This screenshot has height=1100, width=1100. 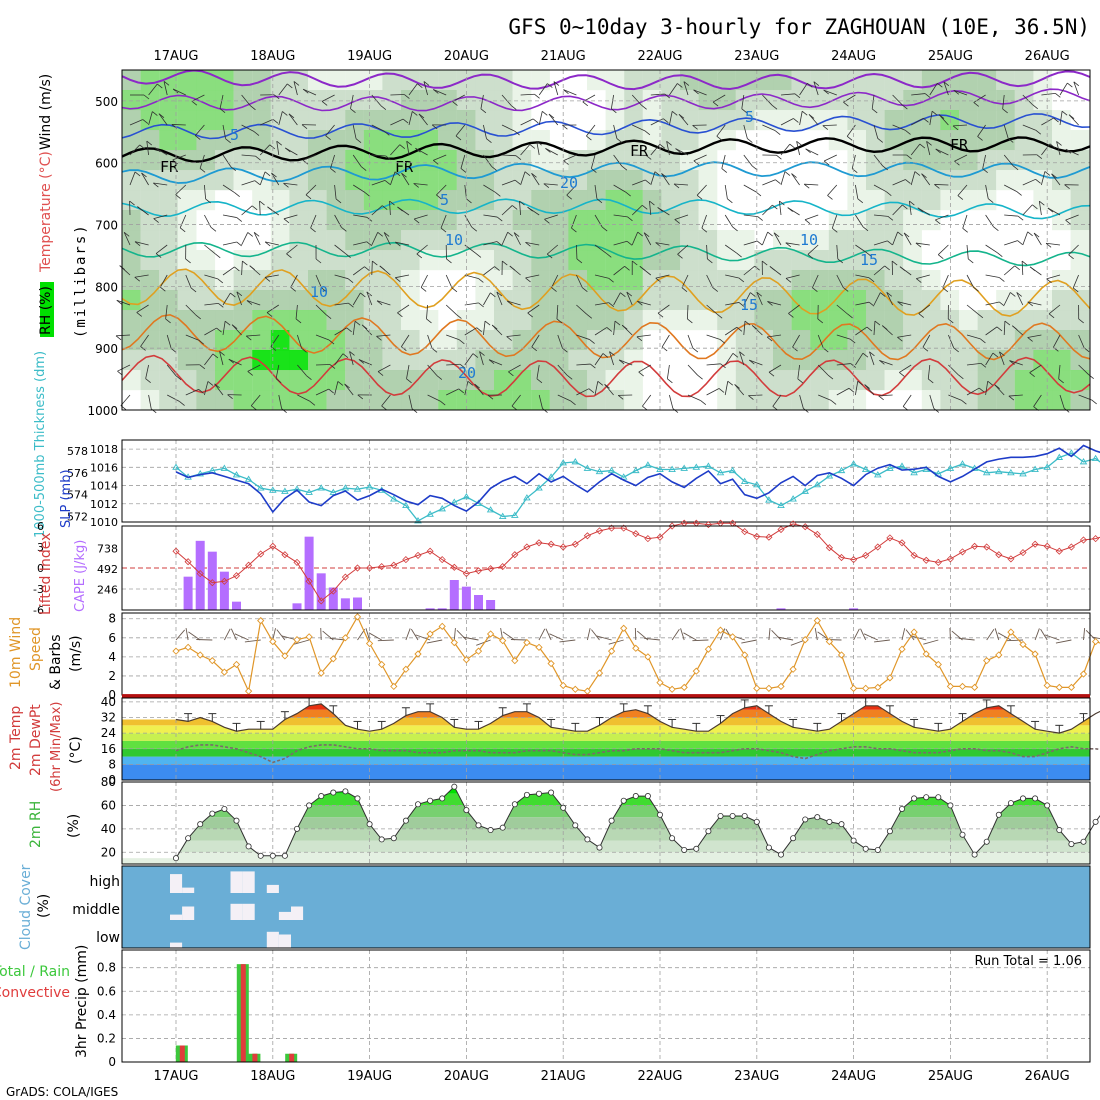 What do you see at coordinates (606, 752) in the screenshot?
I see `temperature-band` at bounding box center [606, 752].